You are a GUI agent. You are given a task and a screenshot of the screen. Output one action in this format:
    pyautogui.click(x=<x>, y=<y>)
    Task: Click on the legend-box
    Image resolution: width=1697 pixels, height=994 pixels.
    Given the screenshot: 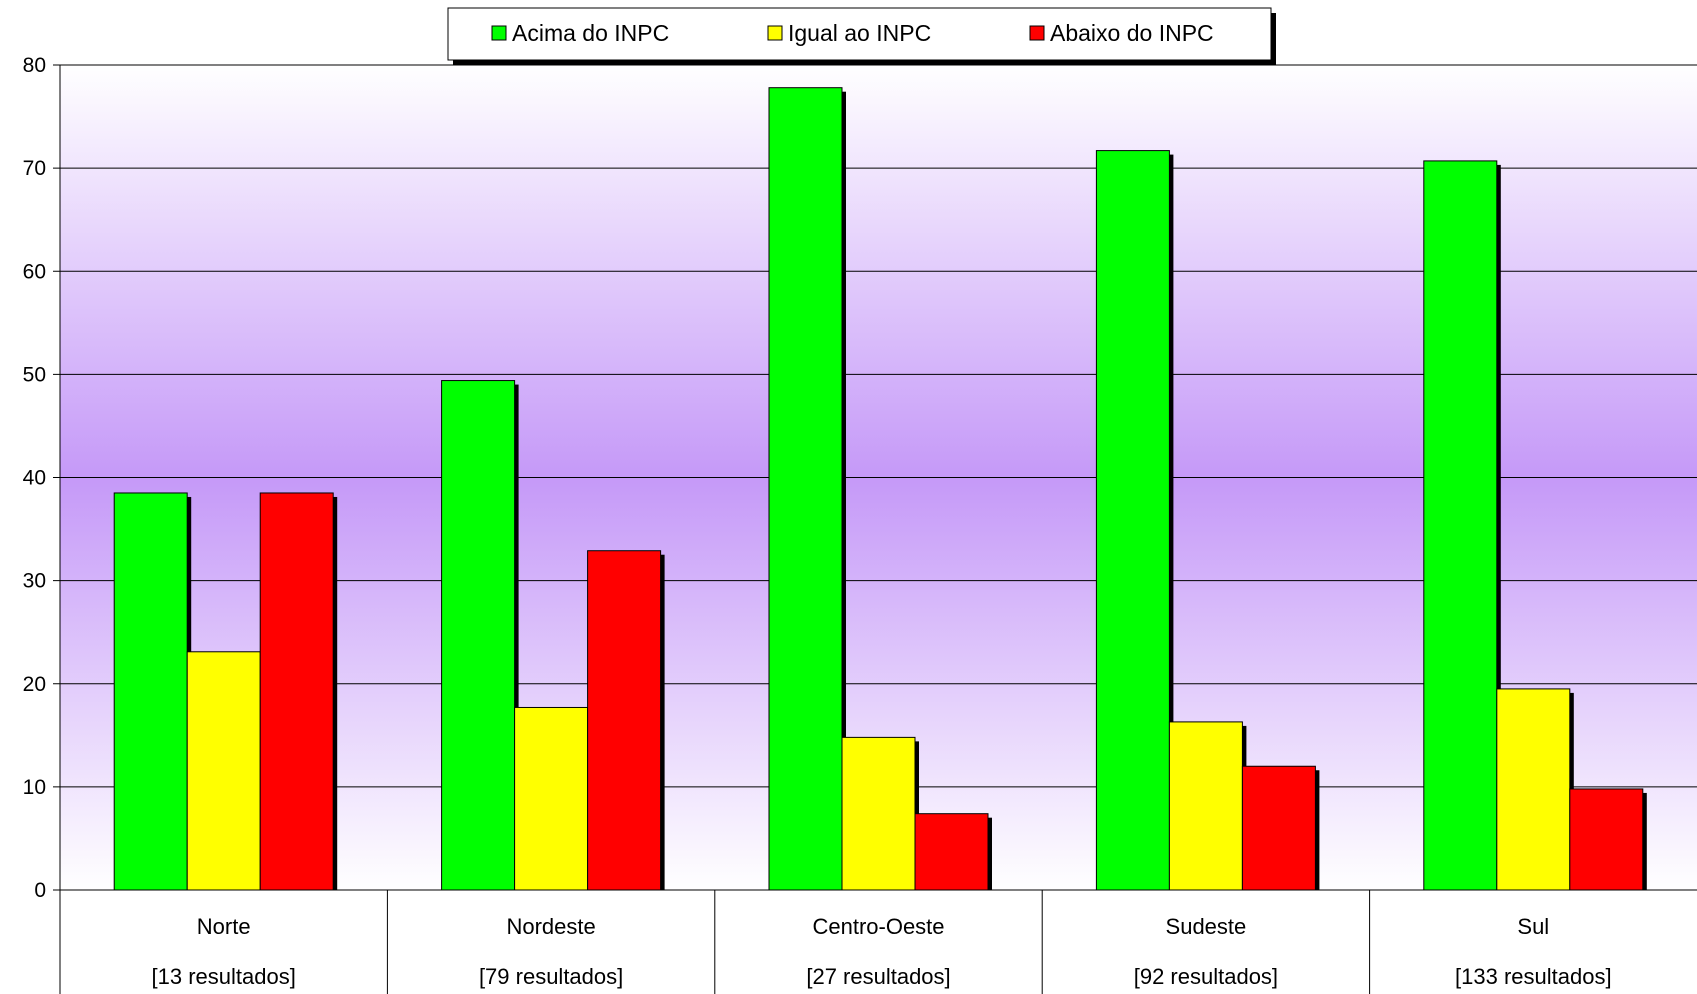 What is the action you would take?
    pyautogui.click(x=859, y=34)
    